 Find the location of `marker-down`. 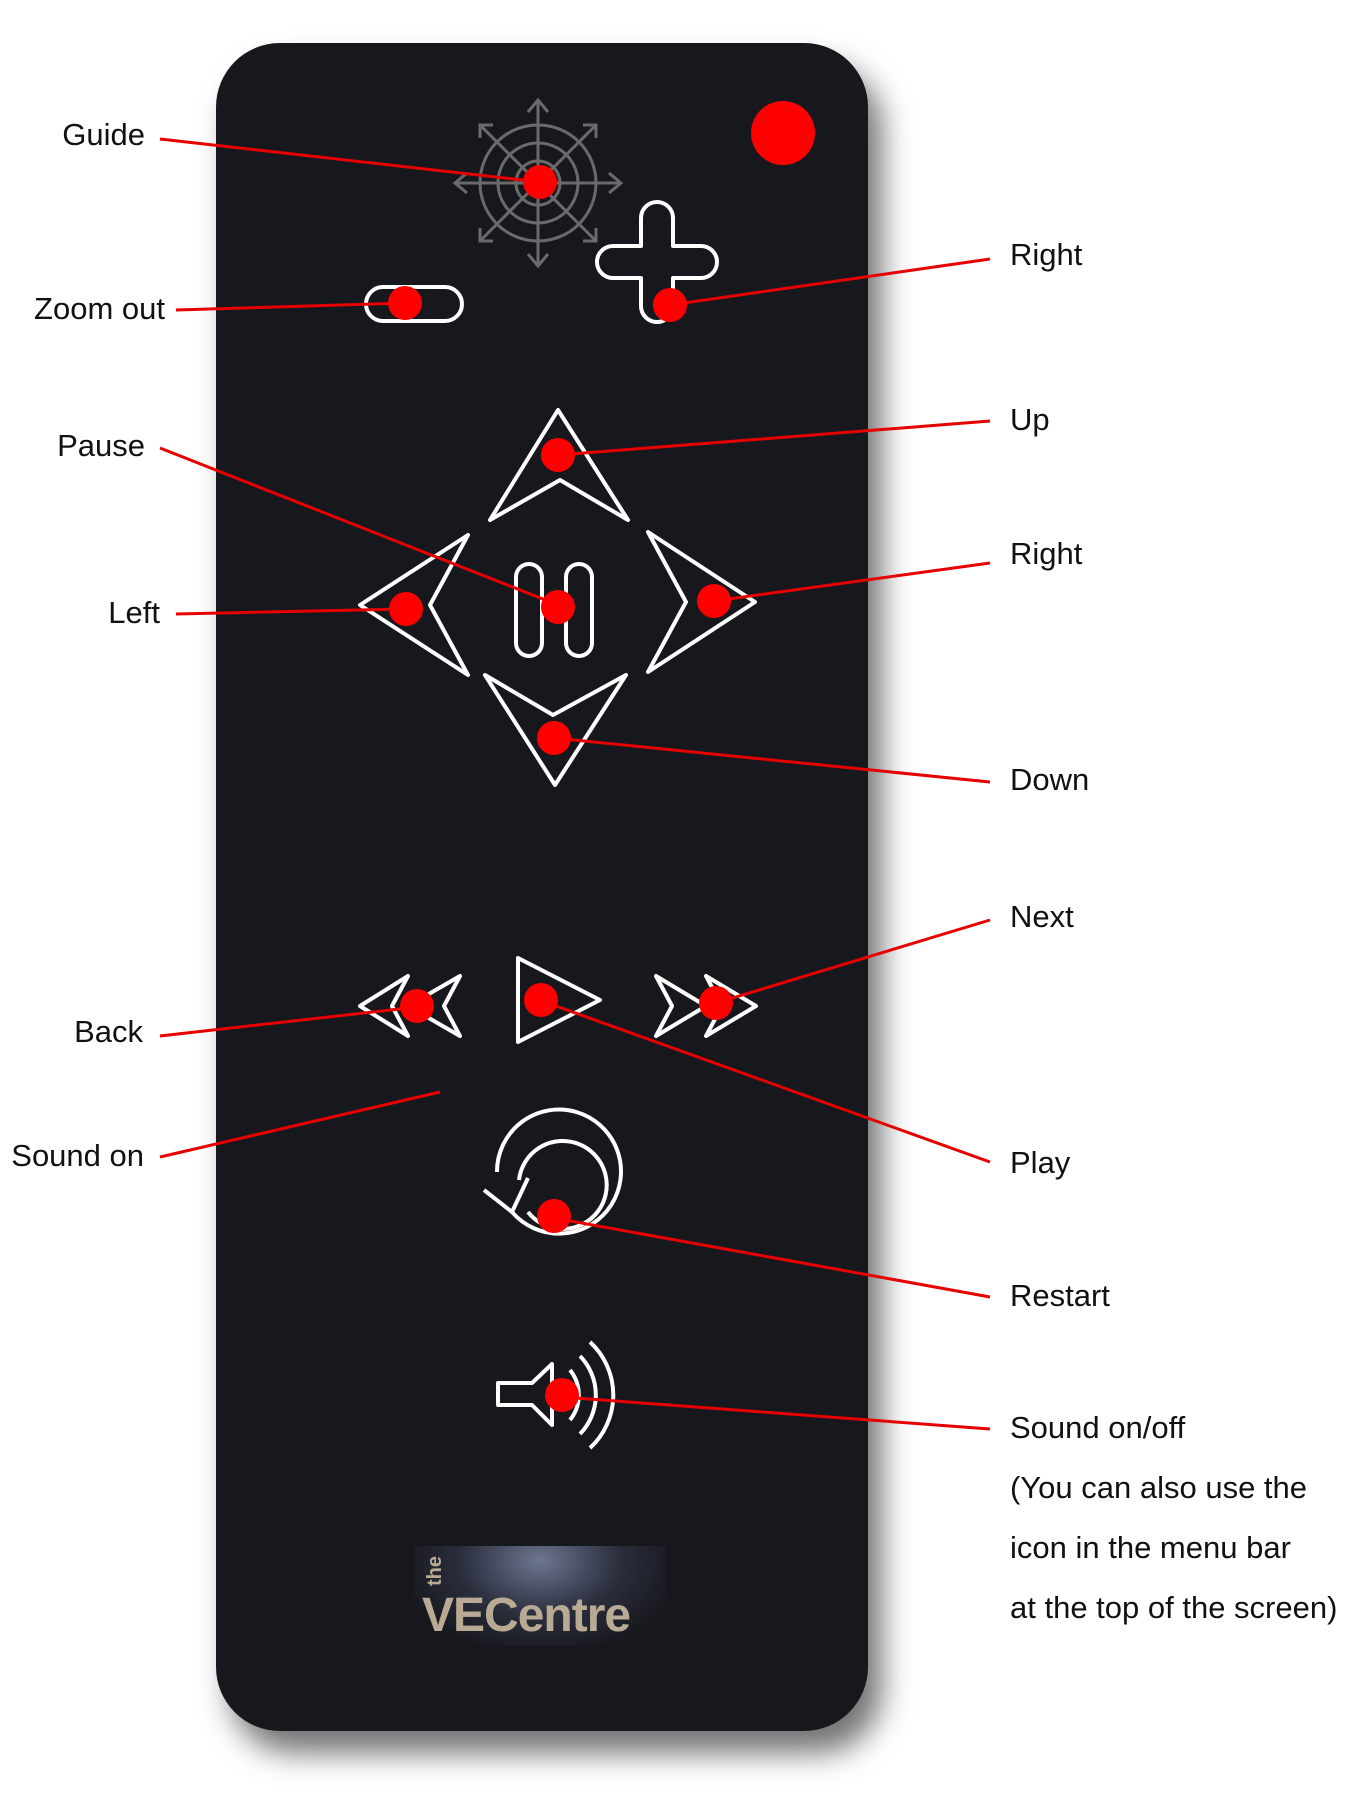

marker-down is located at coordinates (554, 738).